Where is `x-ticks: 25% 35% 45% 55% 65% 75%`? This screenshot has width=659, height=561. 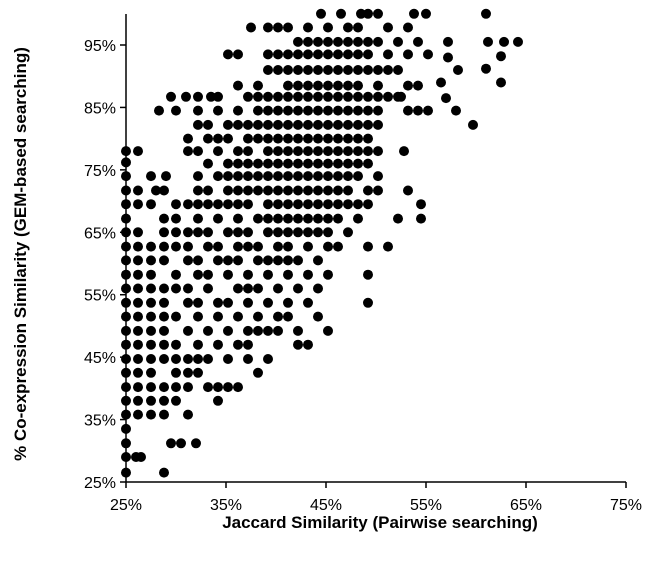 x-ticks: 25% 35% 45% 55% 65% 75% is located at coordinates (376, 498).